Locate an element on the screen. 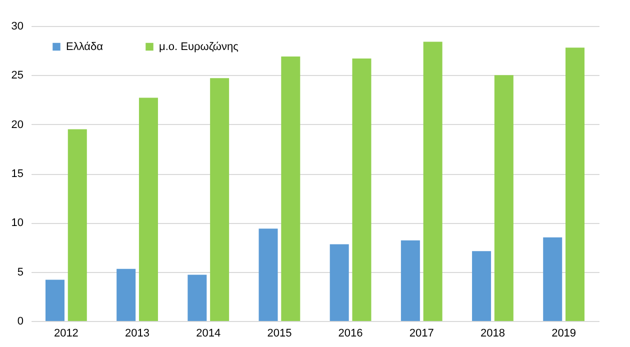  x-tick-label: 2012 is located at coordinates (66, 334).